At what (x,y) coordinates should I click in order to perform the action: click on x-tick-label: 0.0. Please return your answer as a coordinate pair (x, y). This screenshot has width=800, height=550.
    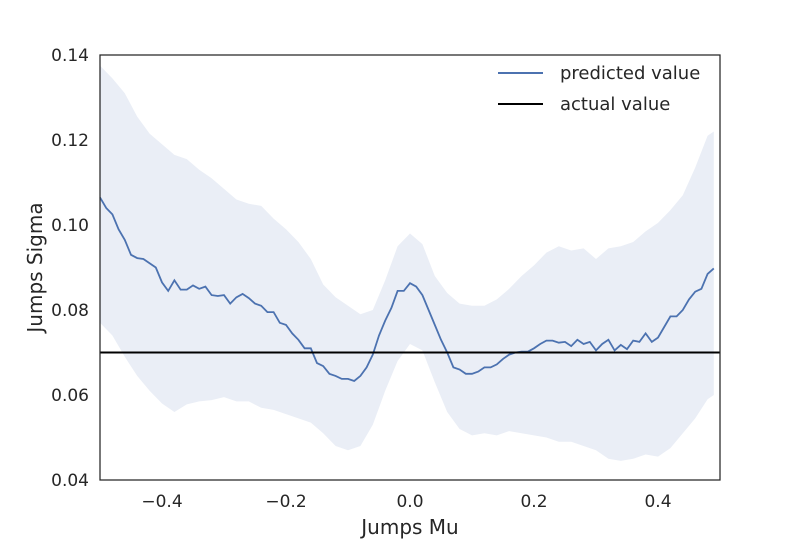
    Looking at the image, I should click on (409, 502).